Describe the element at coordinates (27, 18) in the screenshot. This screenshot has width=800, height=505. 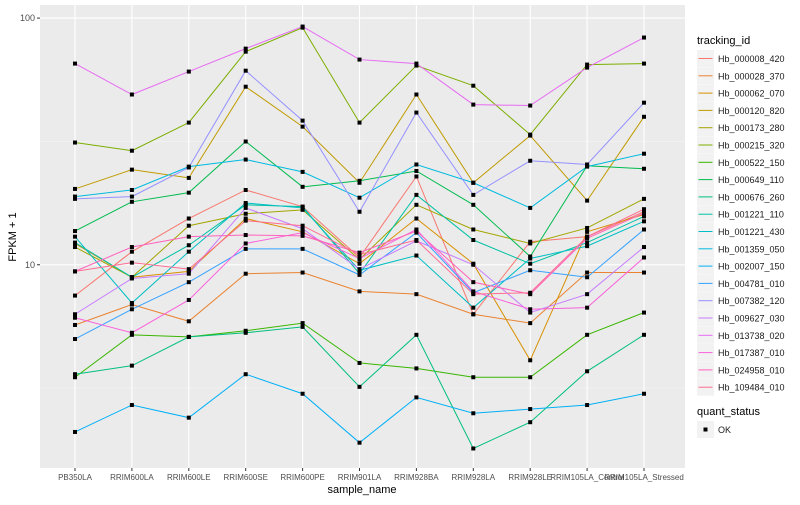
I see `y-tick-label: 100` at that location.